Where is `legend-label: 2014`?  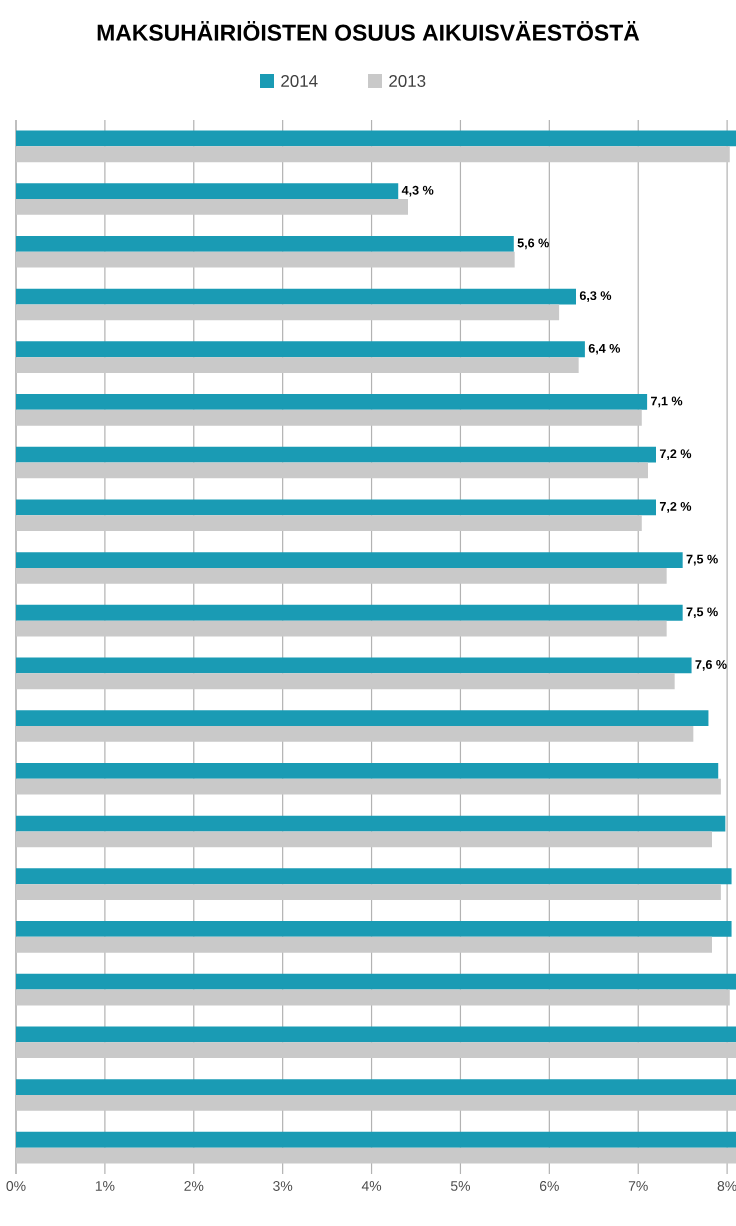
legend-label: 2014 is located at coordinates (299, 81).